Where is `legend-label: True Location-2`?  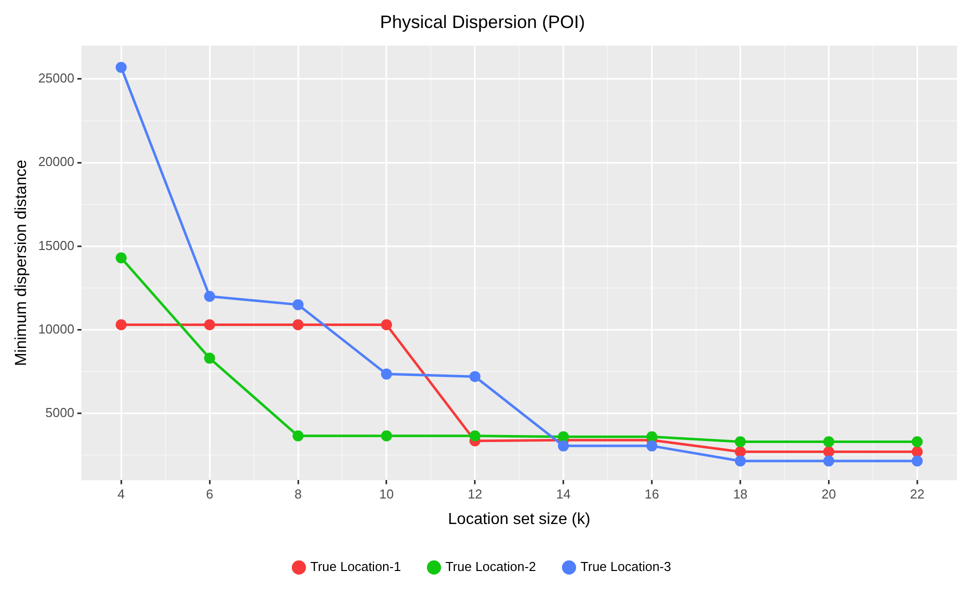
legend-label: True Location-2 is located at coordinates (490, 566).